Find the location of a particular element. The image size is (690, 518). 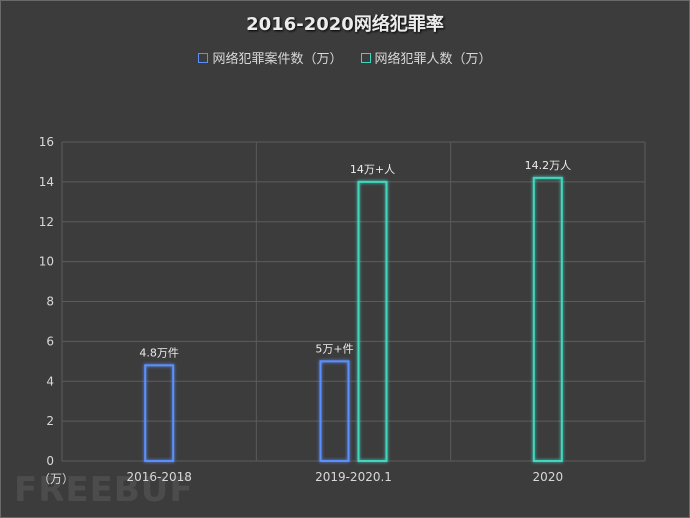

chart-title: 2016-2020网络犯罪率 is located at coordinates (345, 24).